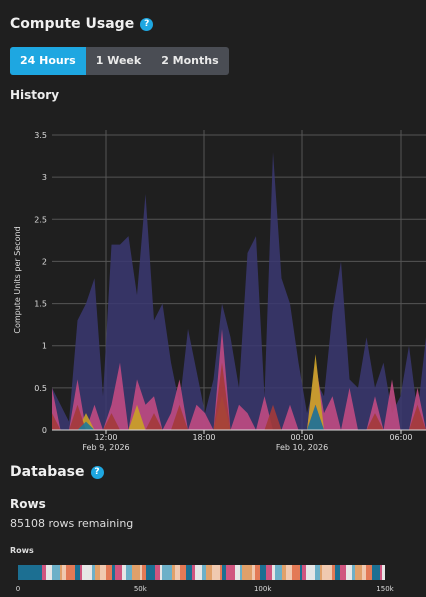 The image size is (426, 597). Describe the element at coordinates (47, 472) in the screenshot. I see `database-title: Database` at that location.